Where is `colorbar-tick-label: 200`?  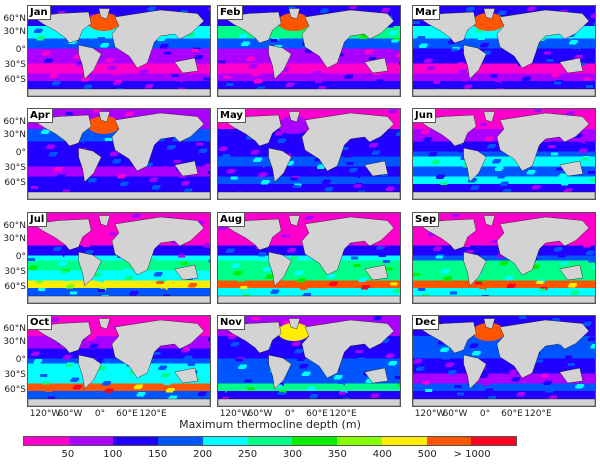 colorbar-tick-label: 200 is located at coordinates (203, 454).